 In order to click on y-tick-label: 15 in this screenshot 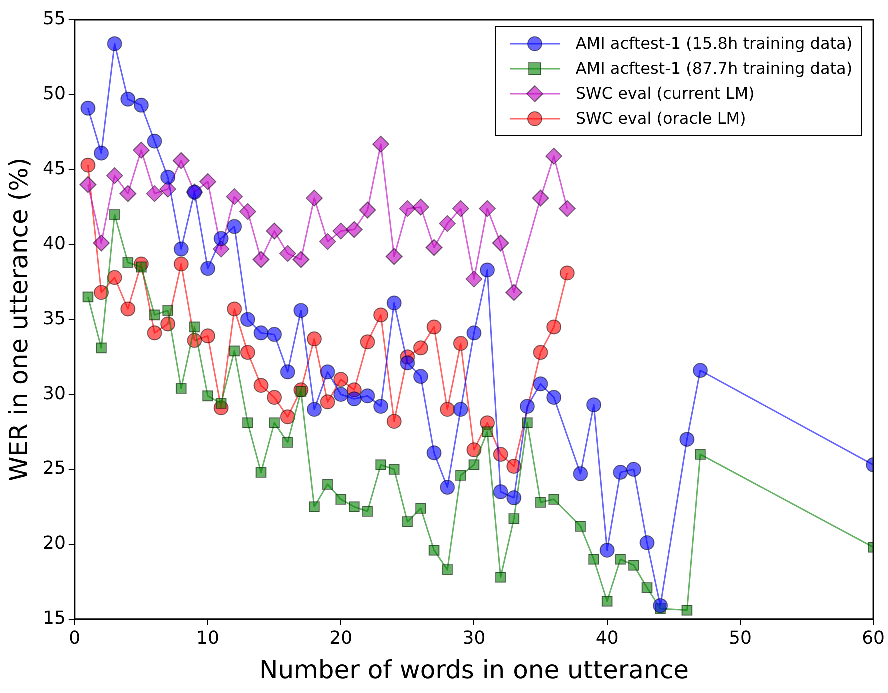, I will do `click(54, 619)`.